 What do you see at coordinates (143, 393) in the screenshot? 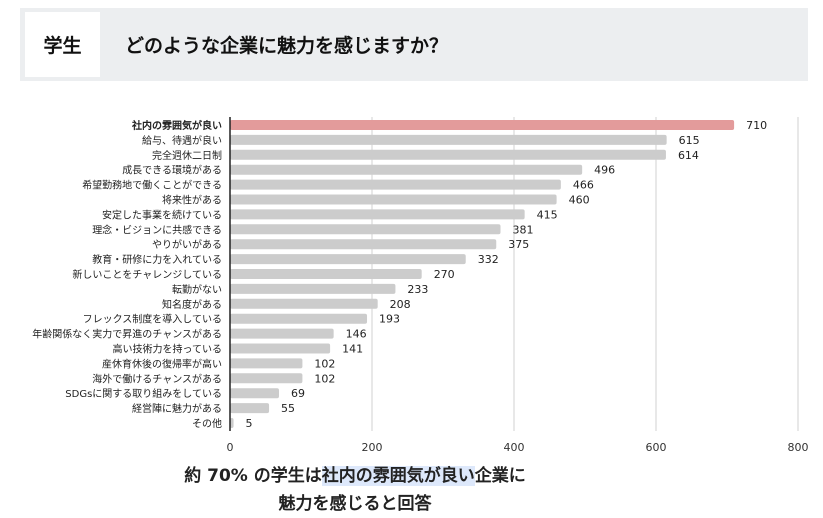
I see `category-label: SDGsに関する取り組みをしている` at bounding box center [143, 393].